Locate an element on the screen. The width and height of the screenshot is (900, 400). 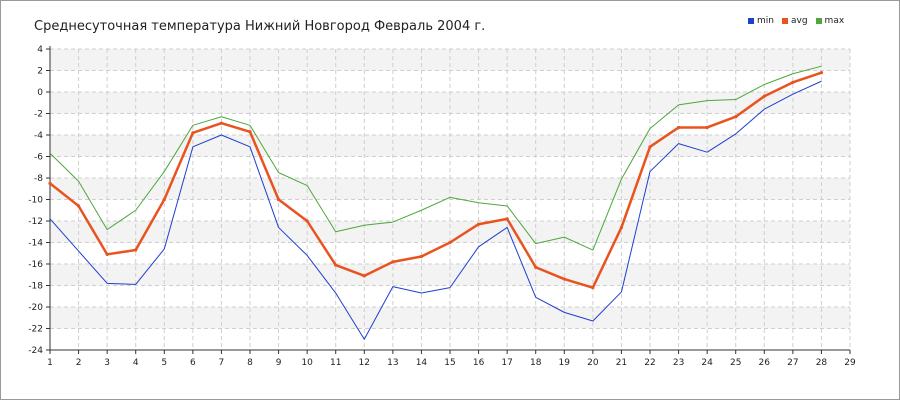
legend-item-avg: avg is located at coordinates (794, 21).